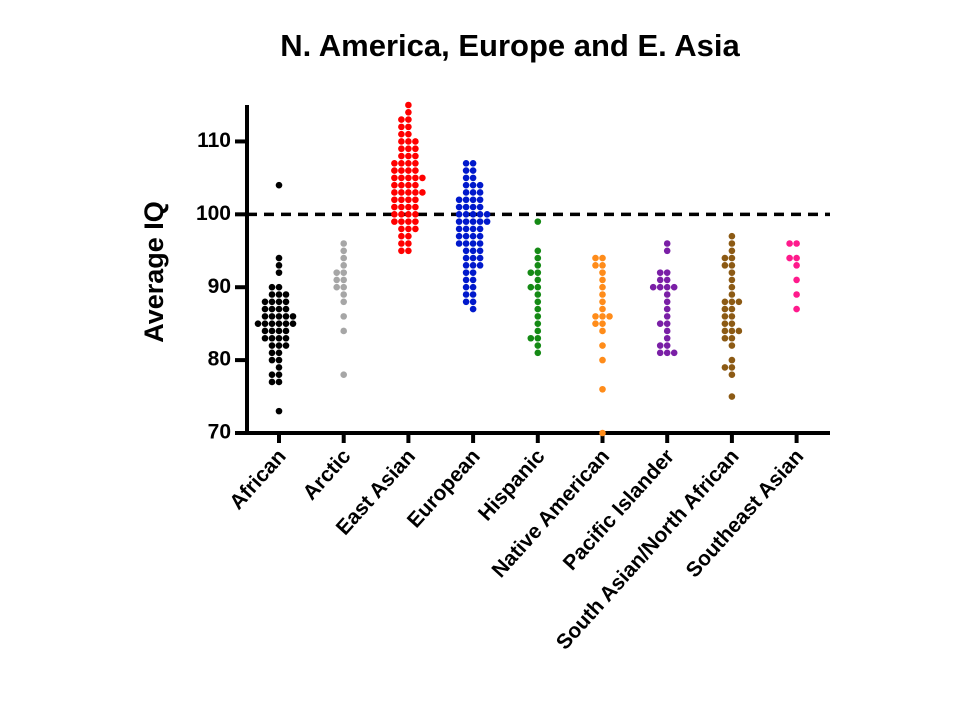 Image resolution: width=960 pixels, height=720 pixels. I want to click on y-tick-label: 90, so click(219, 286).